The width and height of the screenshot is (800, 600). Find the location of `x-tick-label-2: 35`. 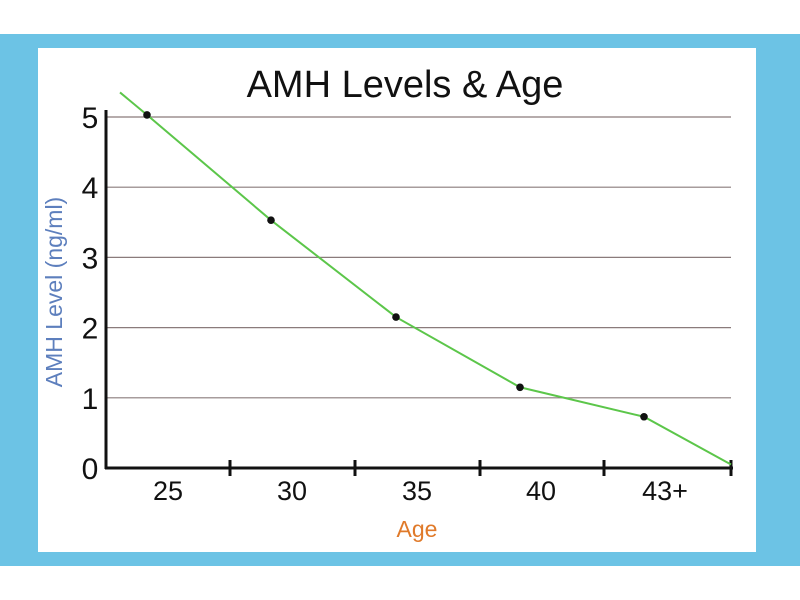

x-tick-label-2: 35 is located at coordinates (417, 491).